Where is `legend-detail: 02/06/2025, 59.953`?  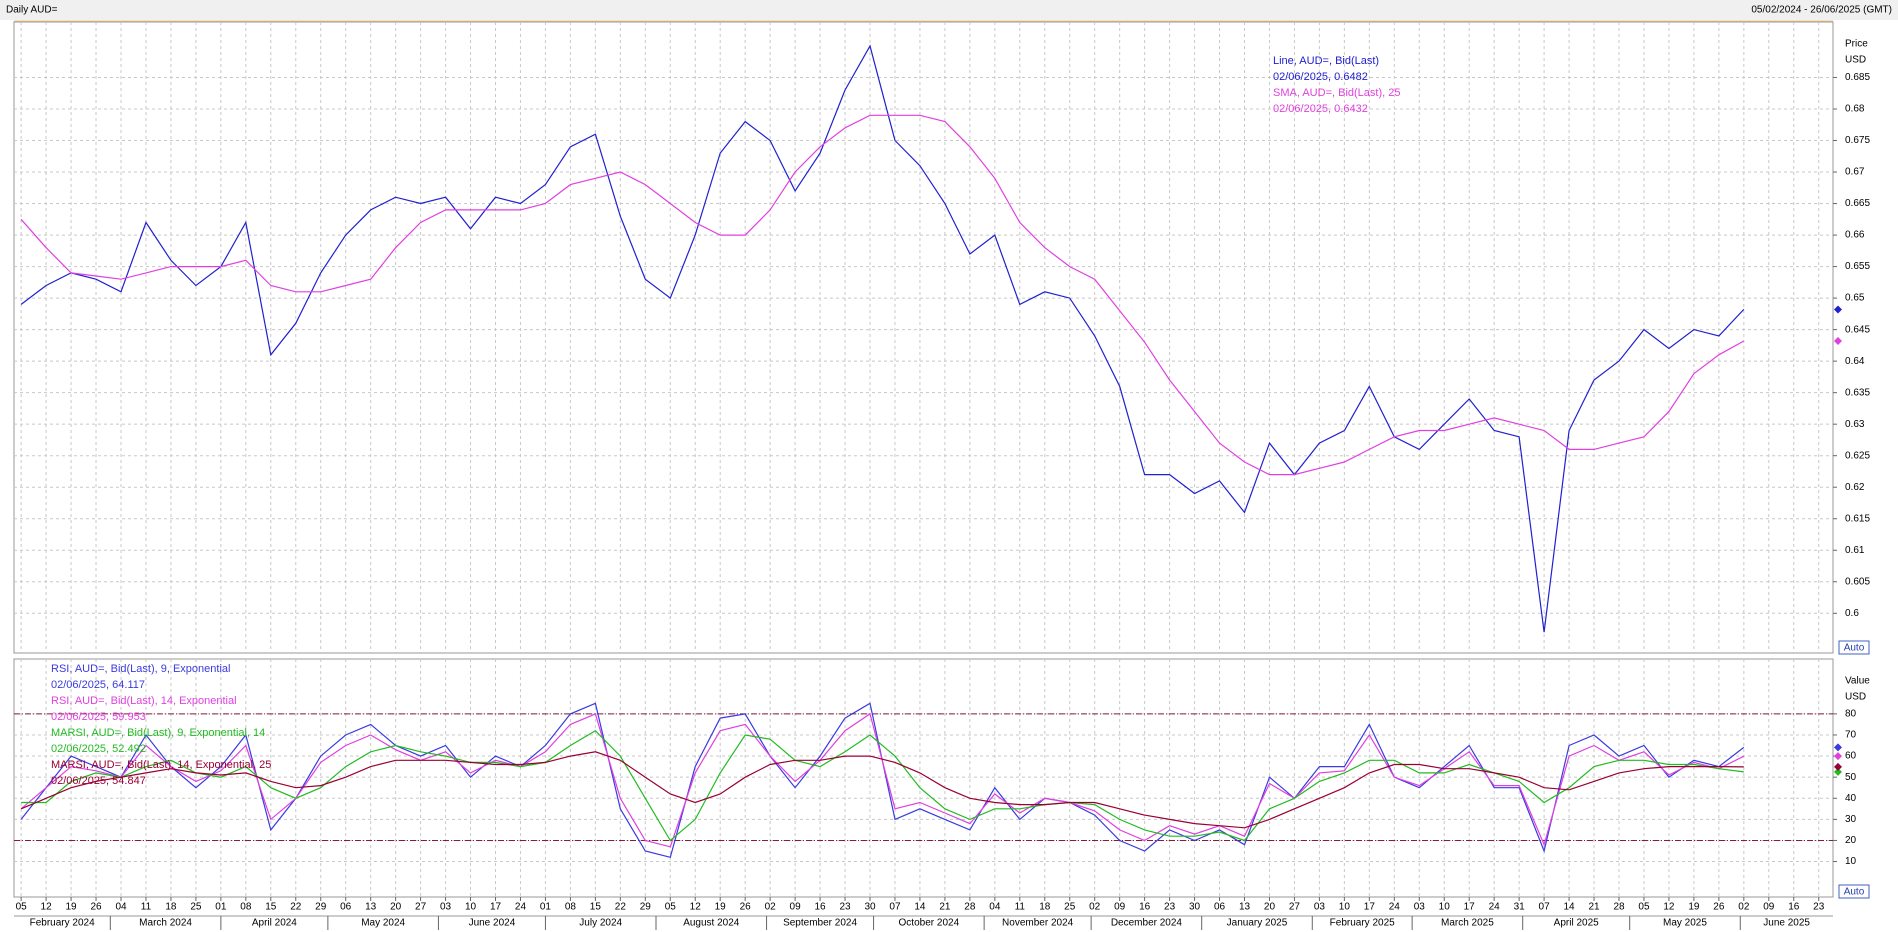
legend-detail: 02/06/2025, 59.953 is located at coordinates (98, 717).